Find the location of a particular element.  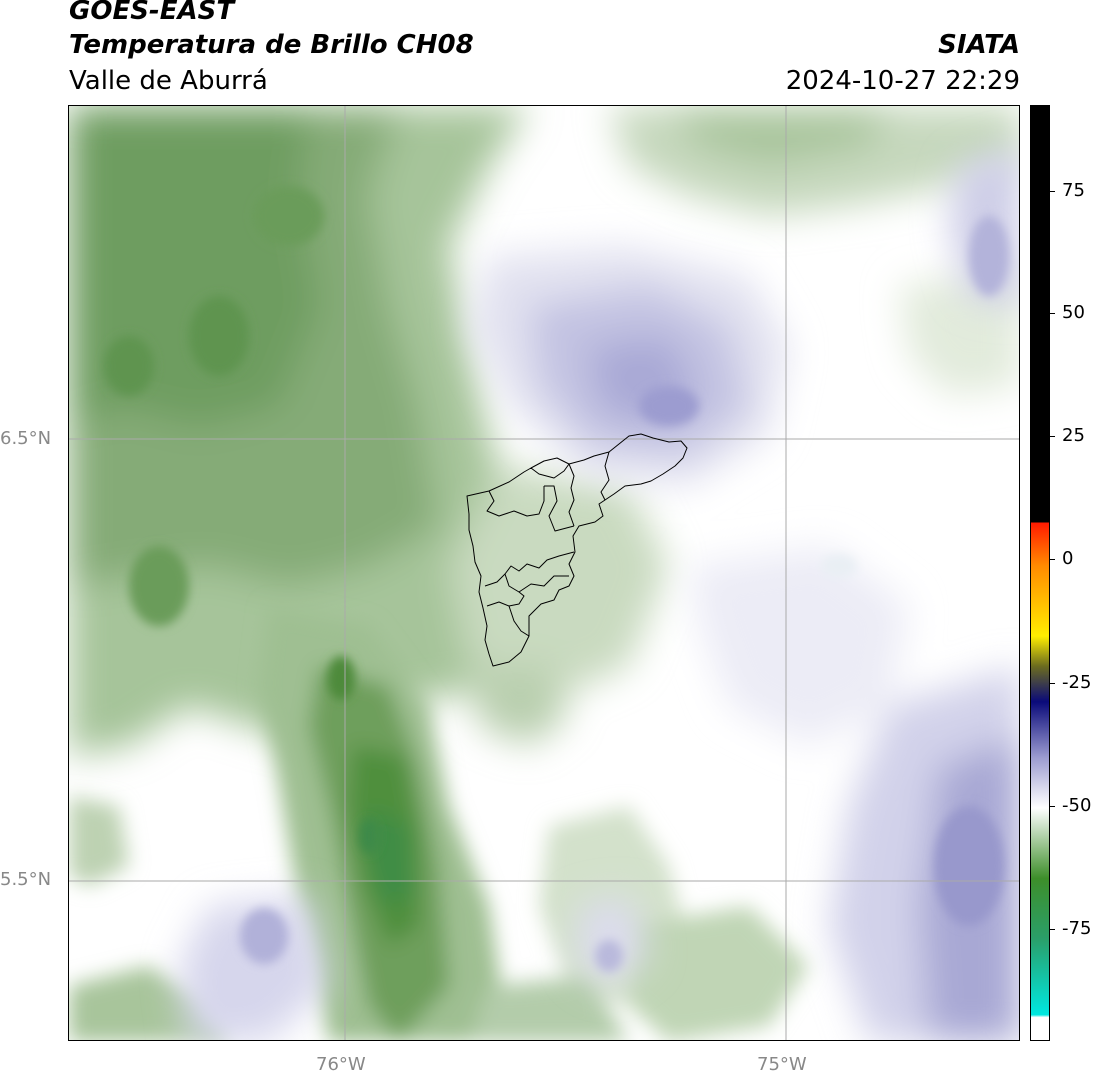

subtitle-region: Valle de Aburrá is located at coordinates (168, 81).